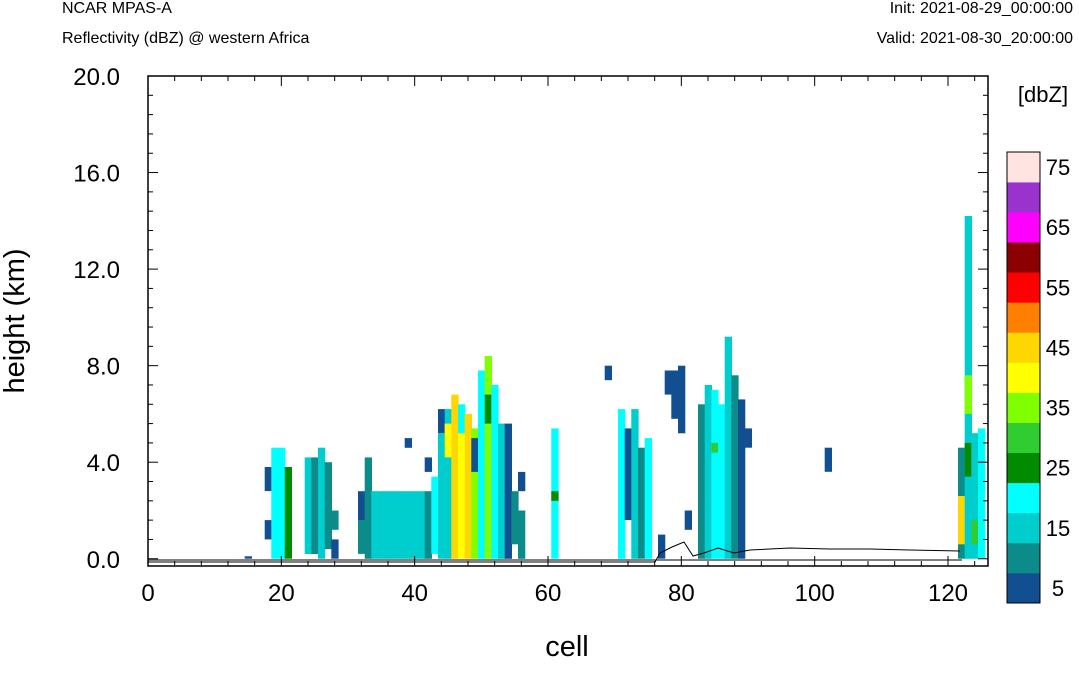 The height and width of the screenshot is (677, 1079). Describe the element at coordinates (96, 77) in the screenshot. I see `y-tick-label: 20.0` at that location.